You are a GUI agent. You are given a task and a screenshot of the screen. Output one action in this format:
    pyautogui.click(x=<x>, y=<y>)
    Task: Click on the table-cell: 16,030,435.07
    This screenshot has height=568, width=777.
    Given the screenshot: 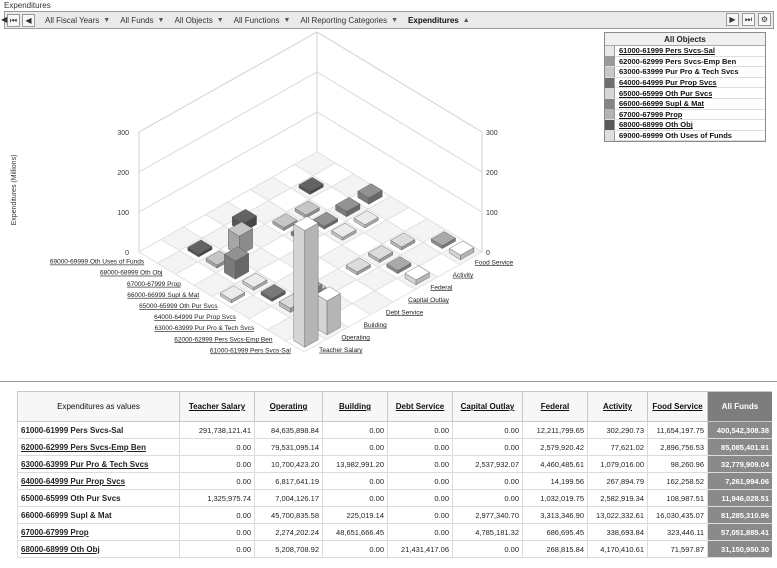 What is the action you would take?
    pyautogui.click(x=677, y=515)
    